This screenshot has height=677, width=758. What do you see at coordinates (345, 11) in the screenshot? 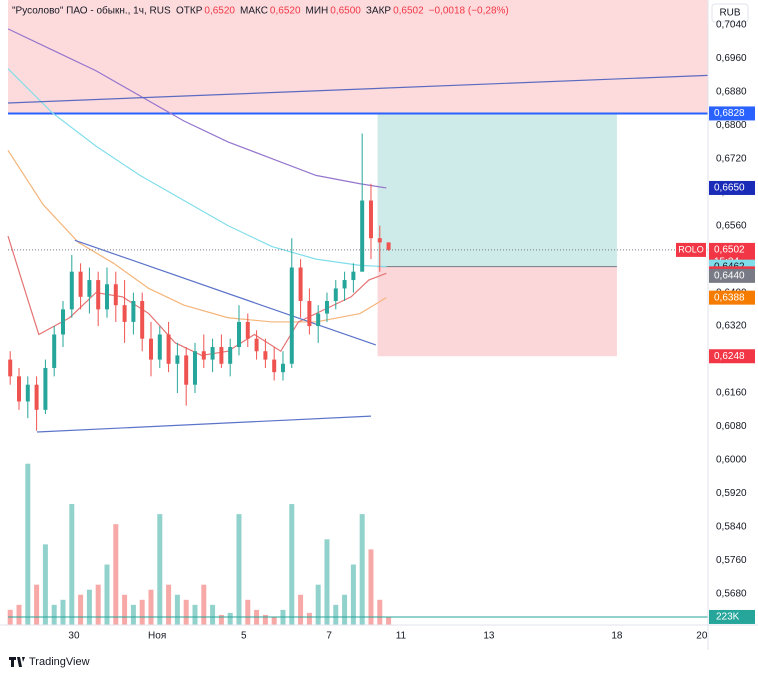
I see `header-field: 0,6500` at bounding box center [345, 11].